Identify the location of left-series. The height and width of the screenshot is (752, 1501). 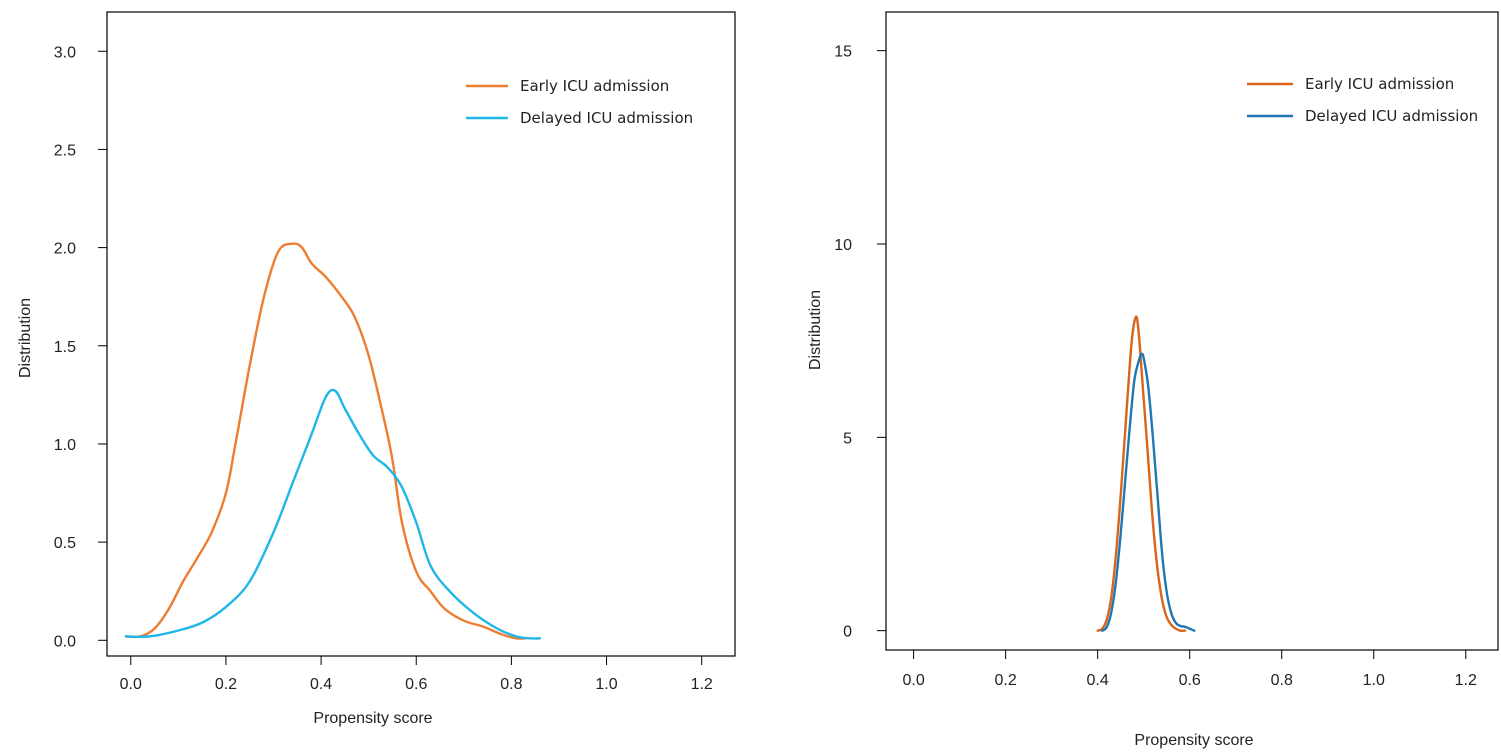
(333, 441).